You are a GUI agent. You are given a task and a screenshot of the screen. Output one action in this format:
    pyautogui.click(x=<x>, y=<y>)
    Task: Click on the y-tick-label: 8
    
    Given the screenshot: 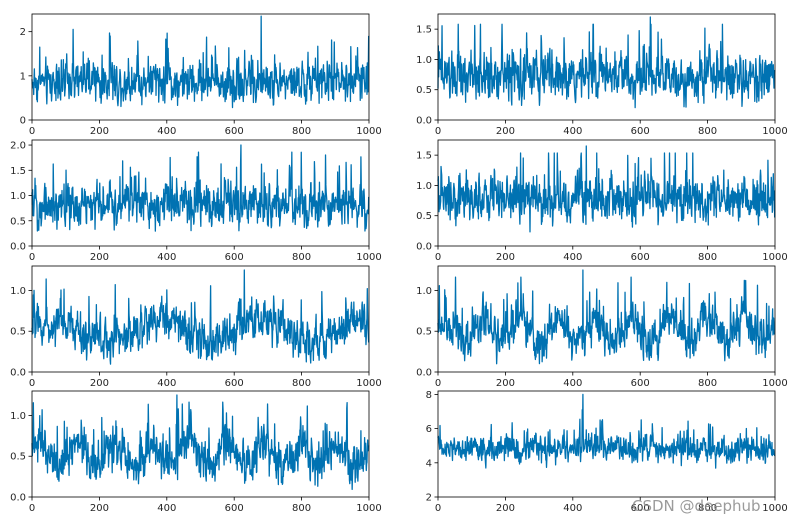 What is the action you would take?
    pyautogui.click(x=429, y=395)
    